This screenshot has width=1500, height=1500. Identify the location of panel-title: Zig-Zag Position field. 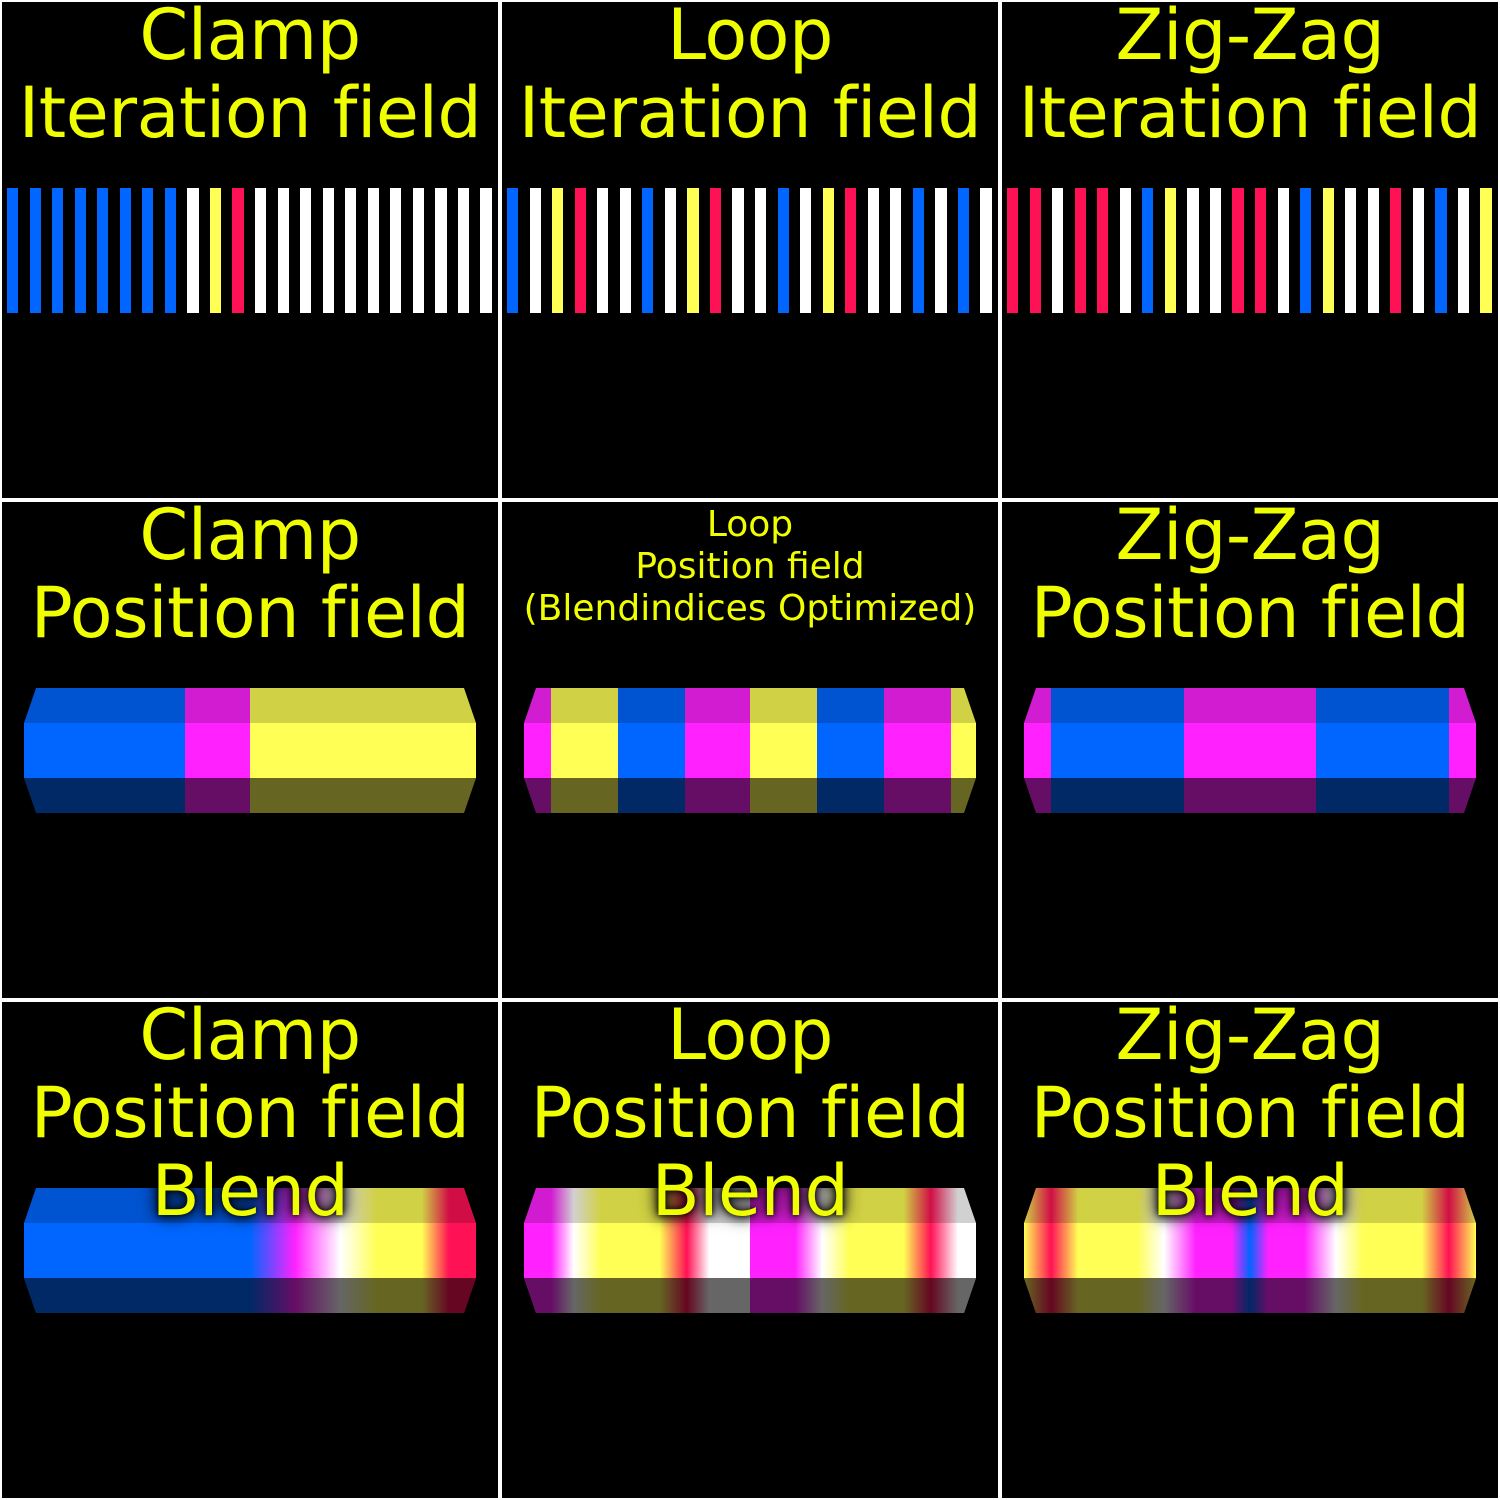
(1250, 577).